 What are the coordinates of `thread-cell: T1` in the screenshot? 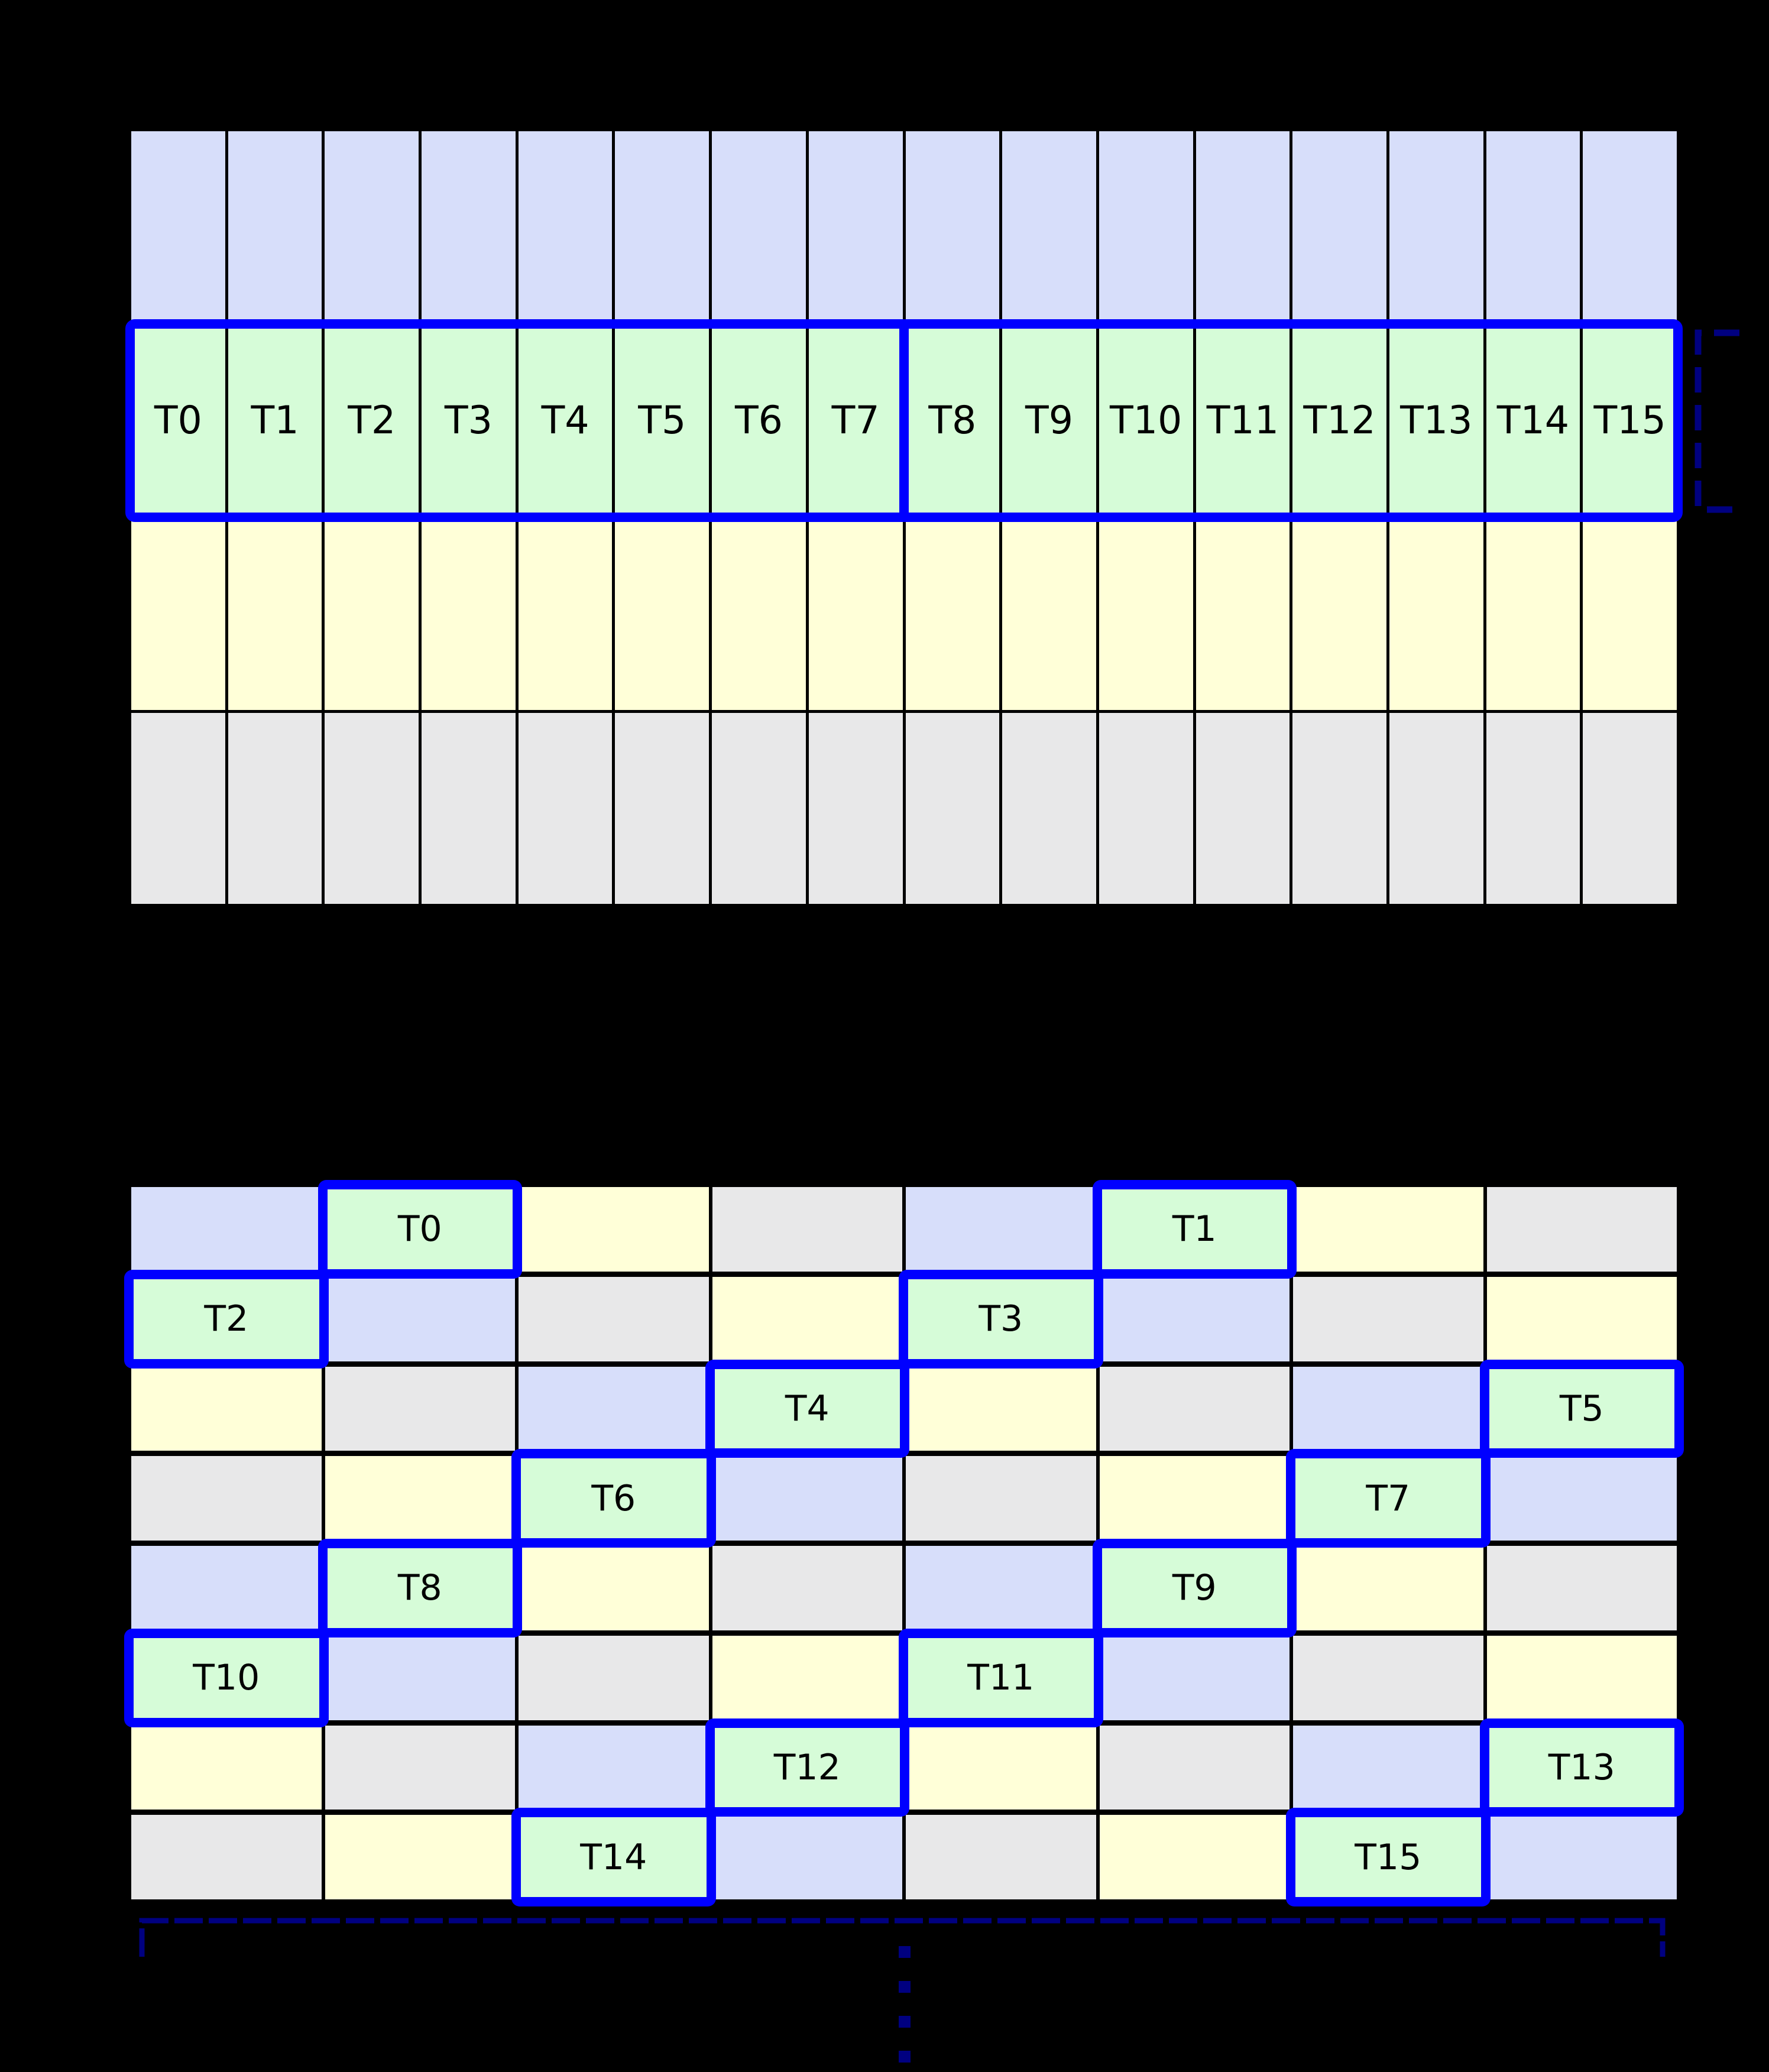 It's located at (275, 420).